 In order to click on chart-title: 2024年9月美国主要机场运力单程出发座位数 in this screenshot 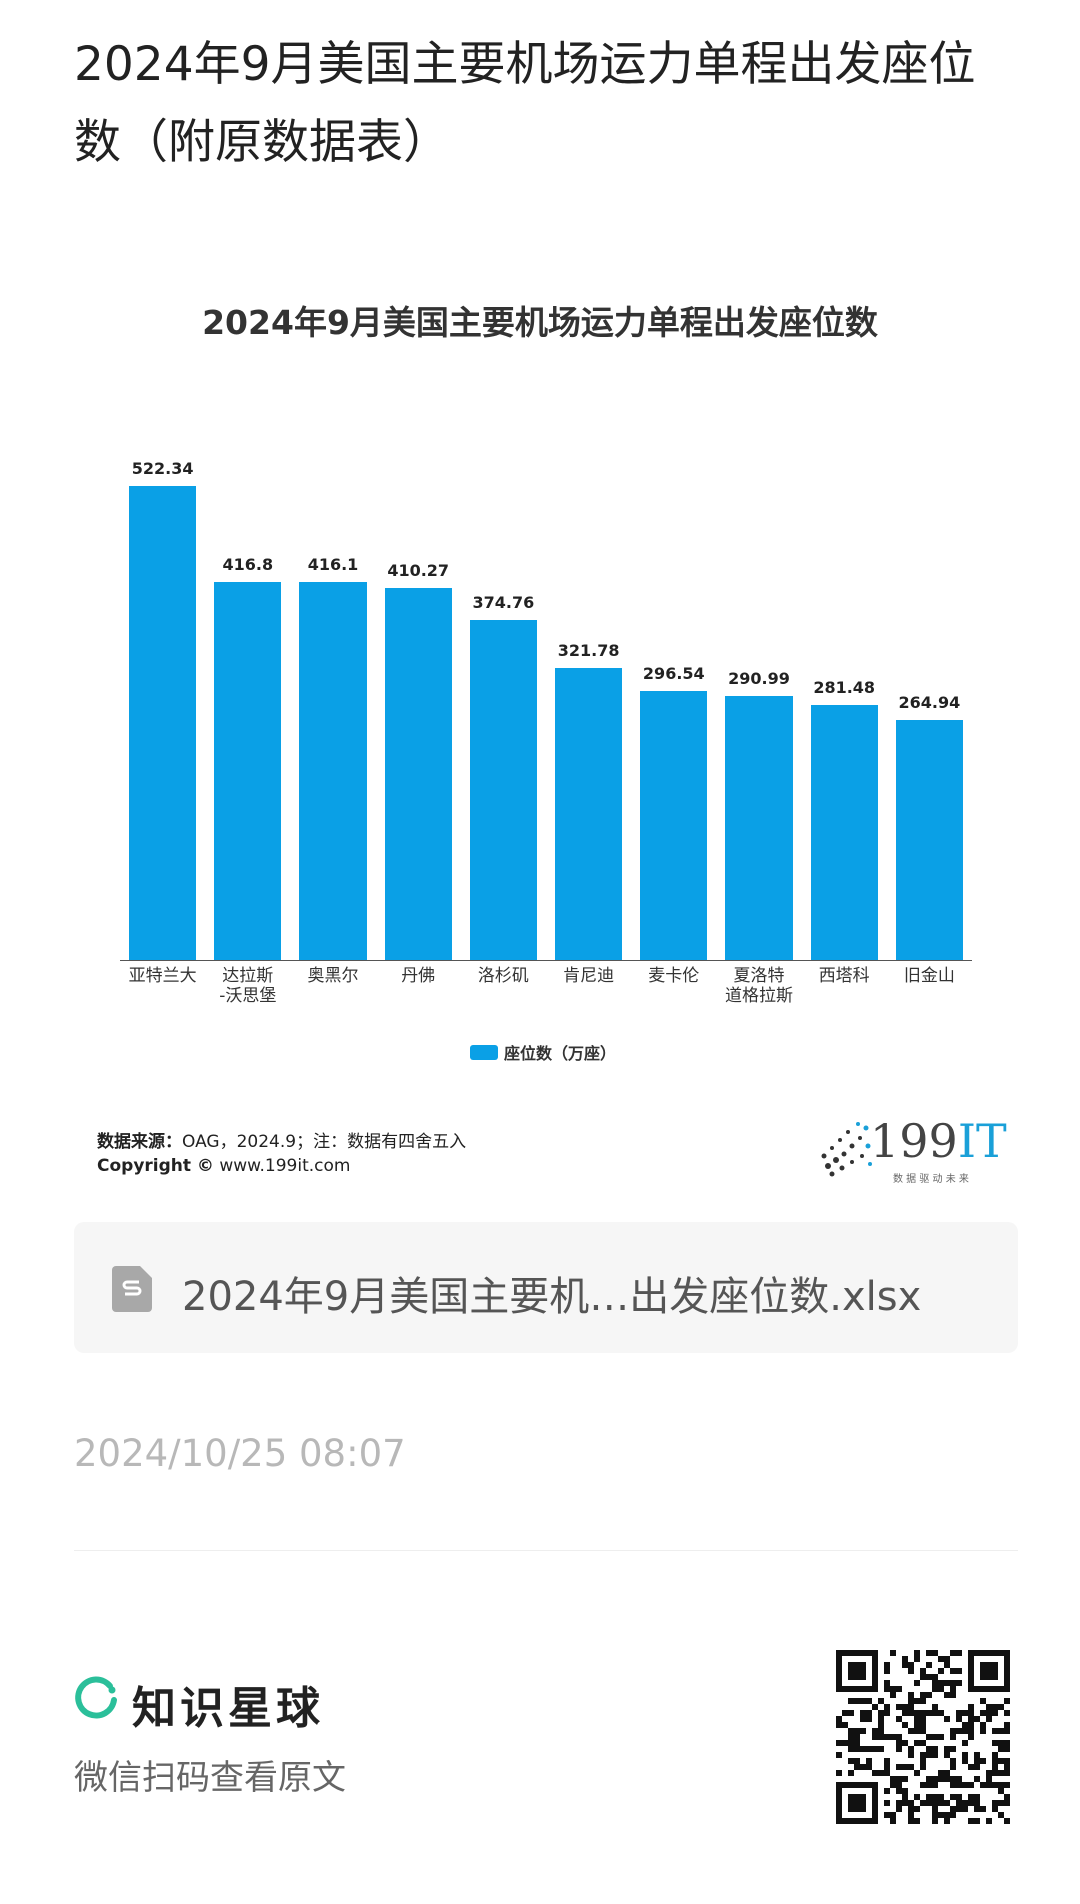, I will do `click(540, 322)`.